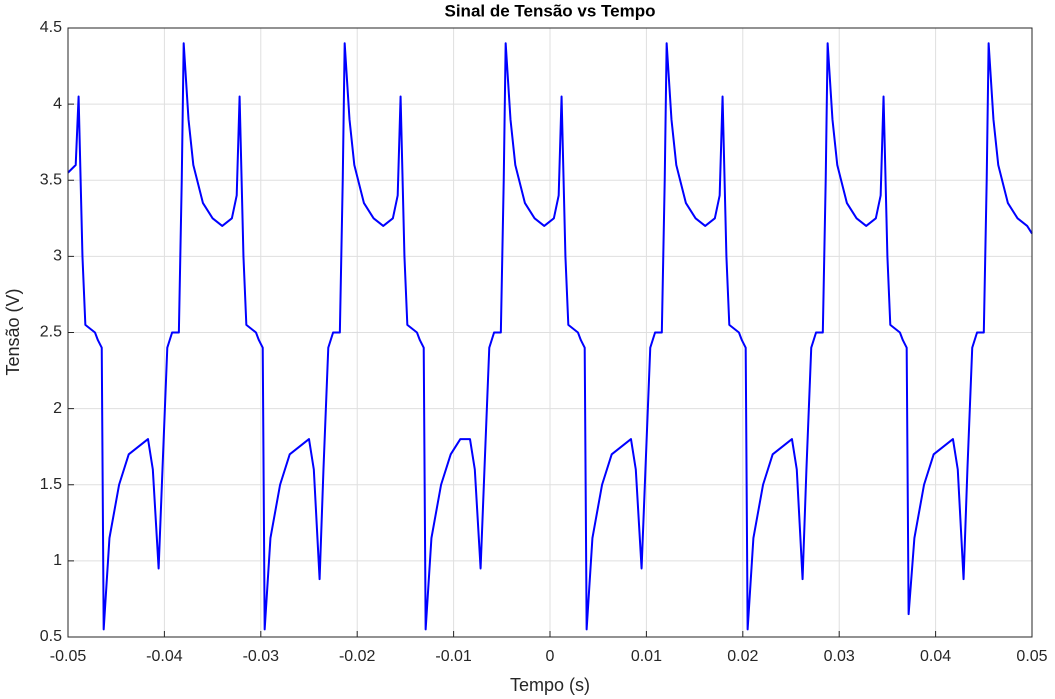 Image resolution: width=1055 pixels, height=699 pixels. What do you see at coordinates (742, 656) in the screenshot?
I see `x-tick-label: 0.02` at bounding box center [742, 656].